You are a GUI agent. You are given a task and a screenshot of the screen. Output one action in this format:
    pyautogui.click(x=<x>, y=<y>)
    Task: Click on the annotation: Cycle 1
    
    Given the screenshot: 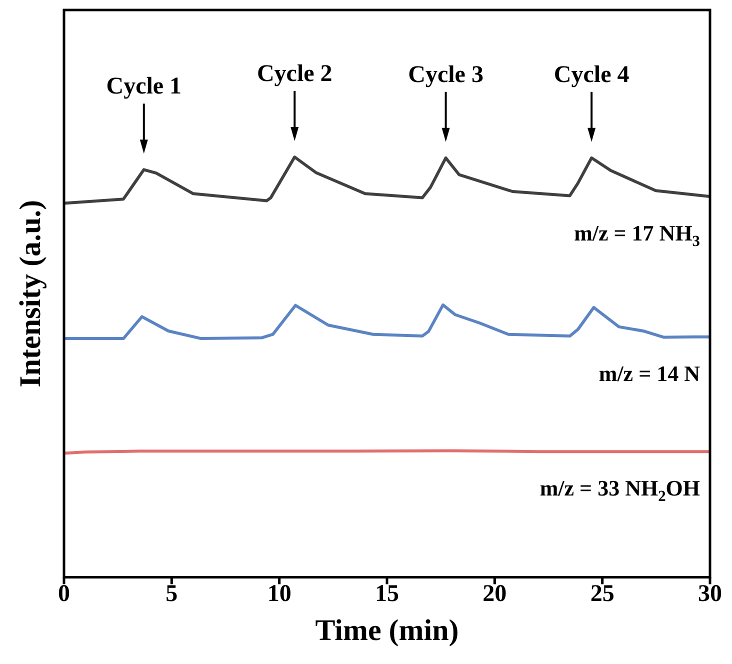 What is the action you would take?
    pyautogui.click(x=144, y=87)
    